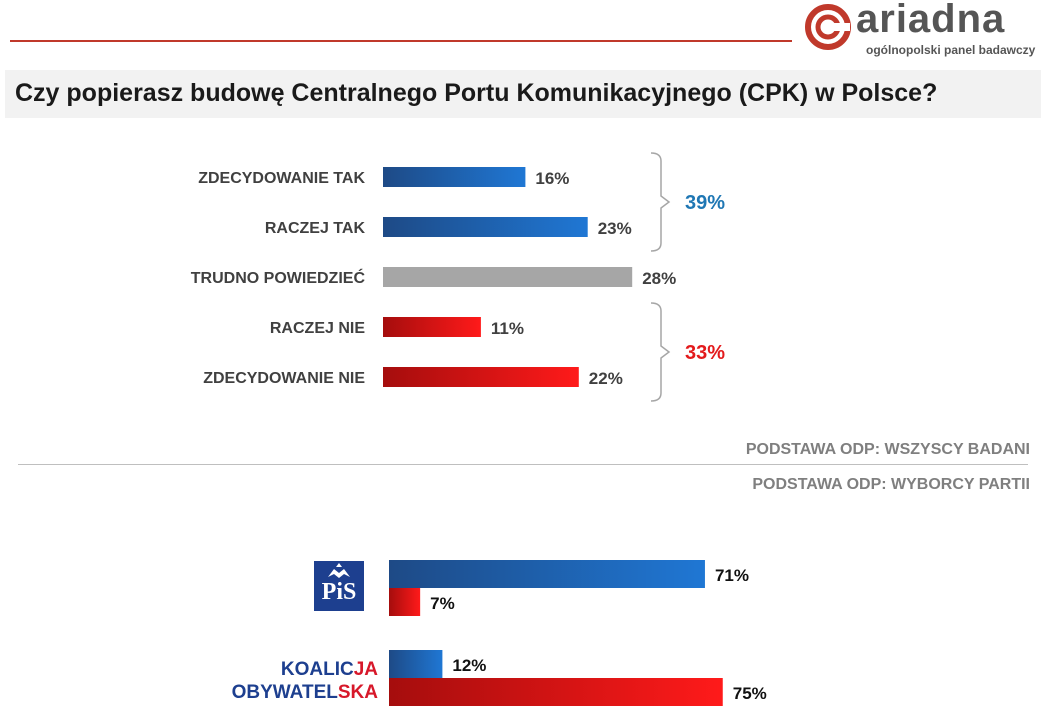 This screenshot has width=1046, height=728. I want to click on category-label: ZDECYDOWANIE TAK, so click(281, 178).